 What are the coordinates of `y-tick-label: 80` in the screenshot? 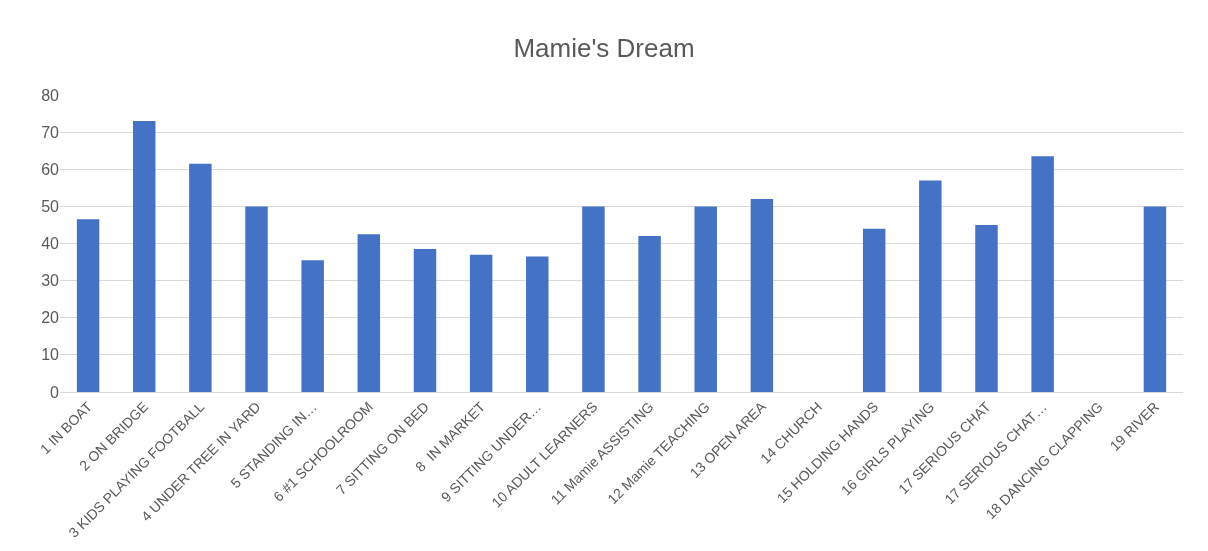 It's located at (50, 95).